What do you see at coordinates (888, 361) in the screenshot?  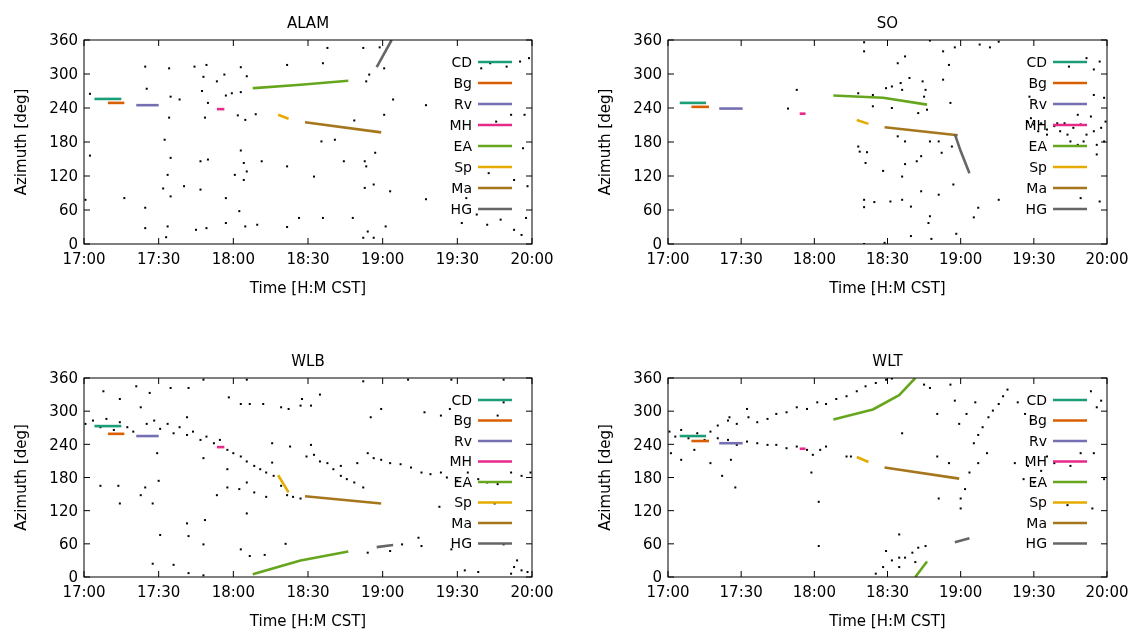 I see `chart-title: WLT` at bounding box center [888, 361].